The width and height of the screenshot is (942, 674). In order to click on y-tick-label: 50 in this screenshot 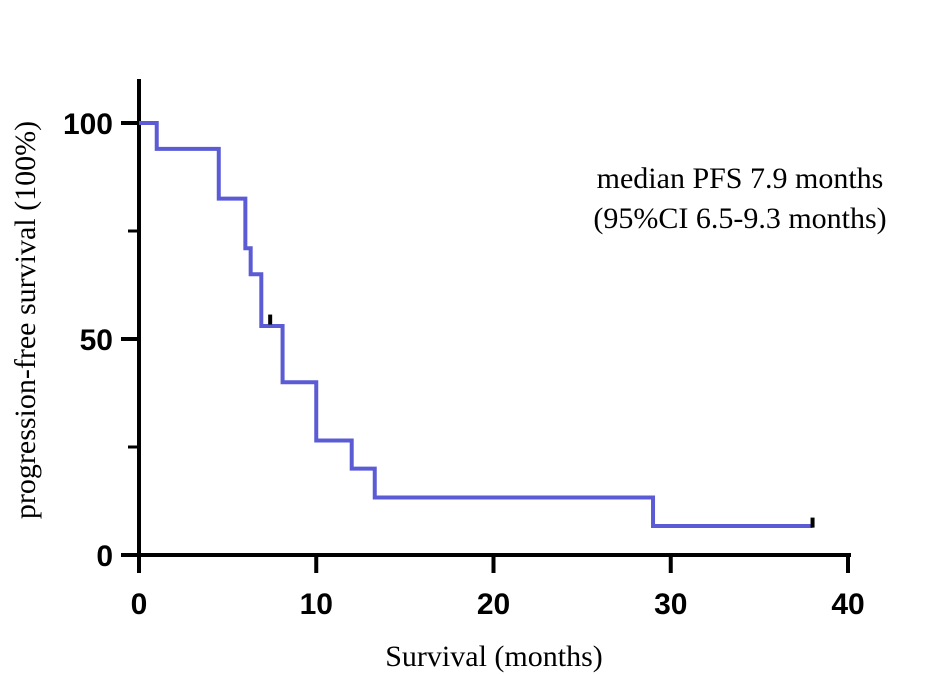, I will do `click(96, 340)`.